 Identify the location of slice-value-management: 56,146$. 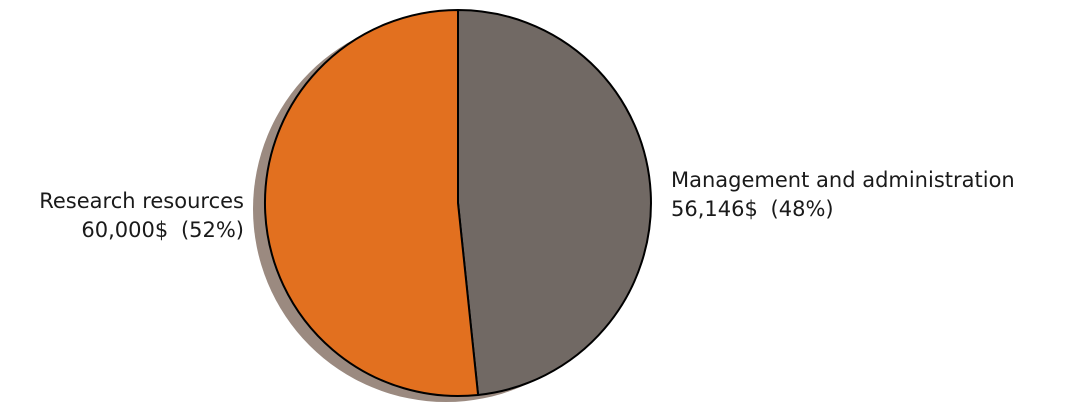
(714, 209).